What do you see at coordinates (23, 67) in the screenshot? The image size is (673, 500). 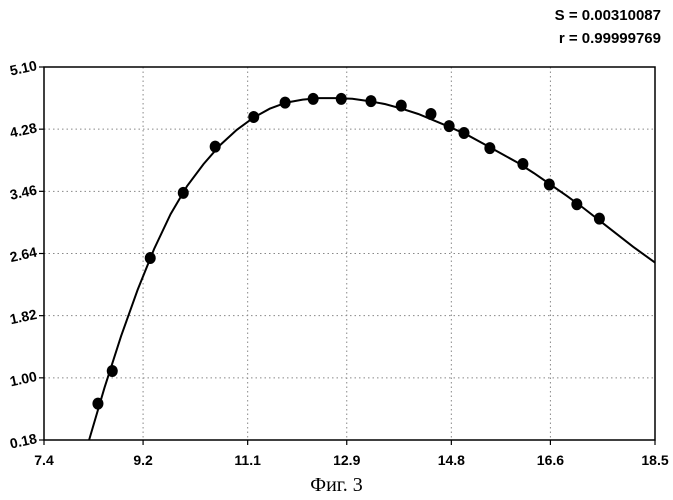 I see `y-tick-label: 5.10` at bounding box center [23, 67].